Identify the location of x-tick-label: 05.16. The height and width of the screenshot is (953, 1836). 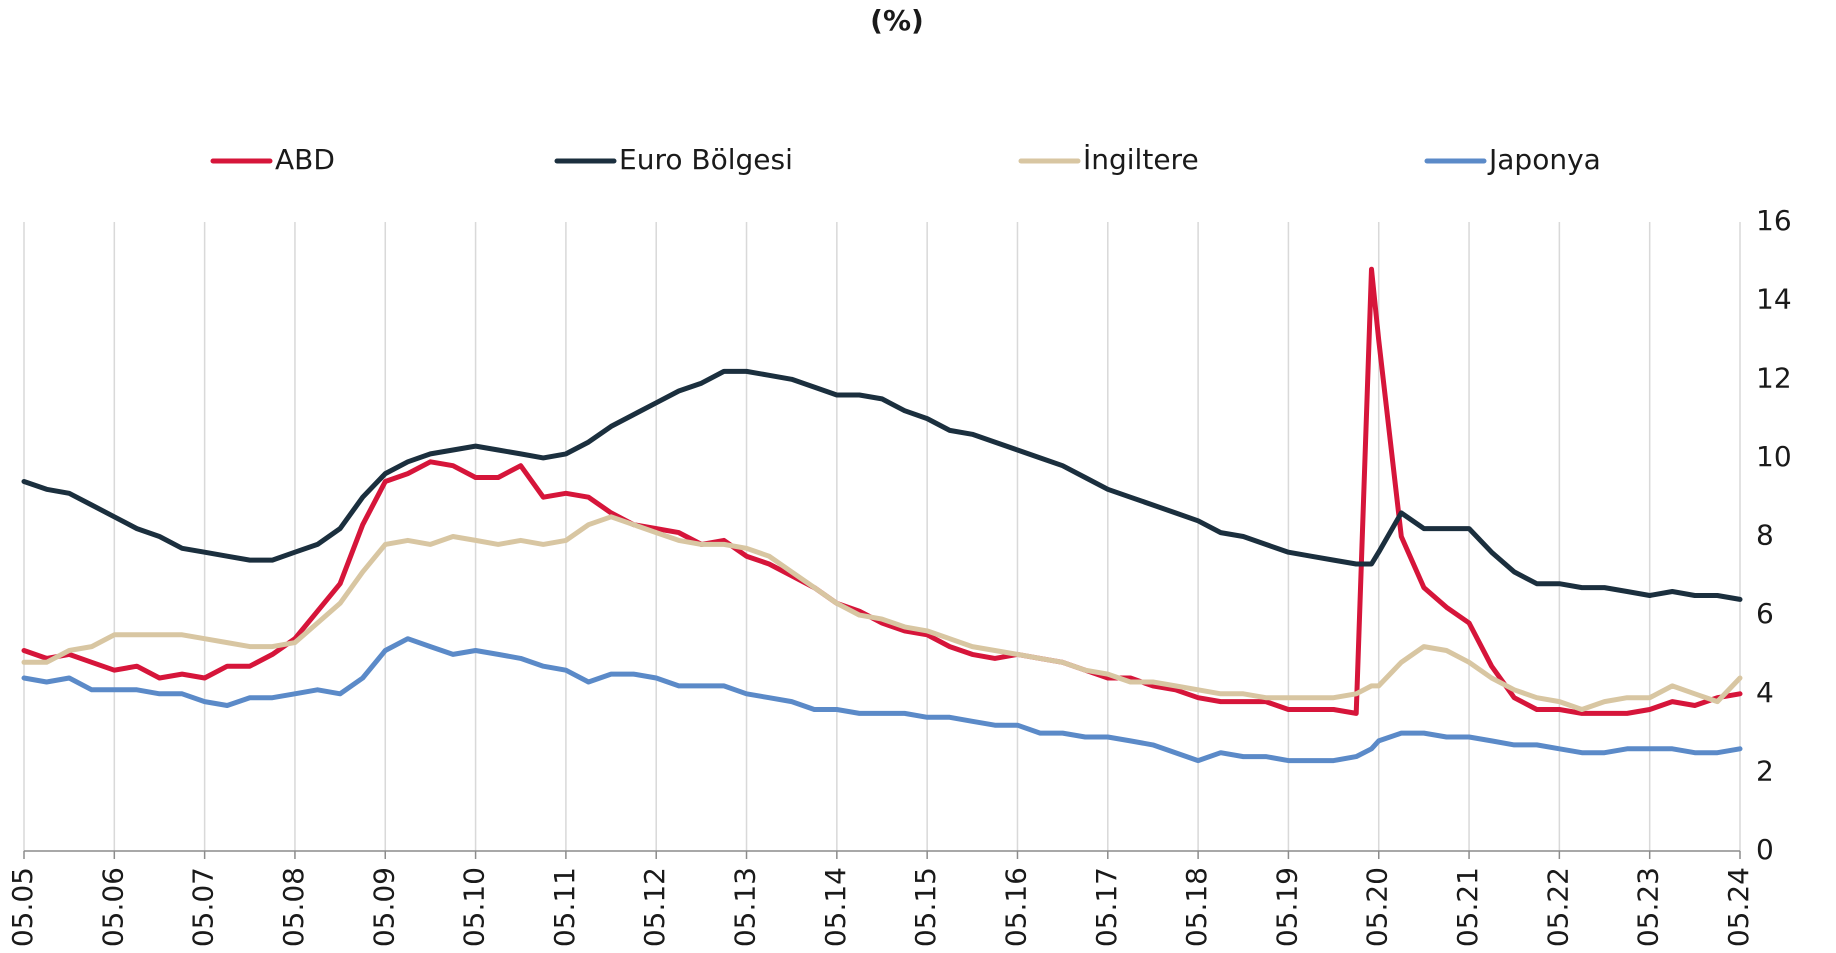
(1015, 907).